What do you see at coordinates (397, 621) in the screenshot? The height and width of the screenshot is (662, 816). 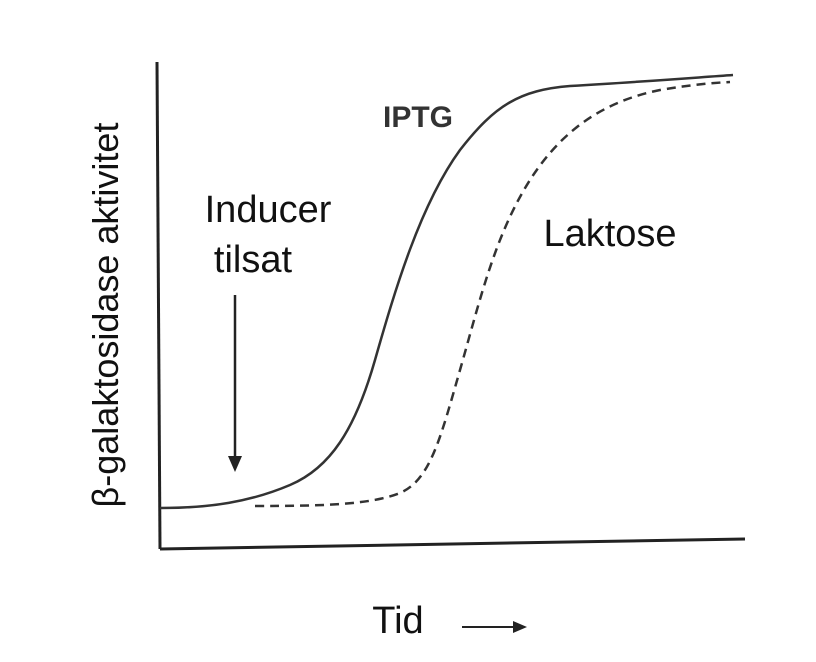 I see `x-axis-label: Tid` at bounding box center [397, 621].